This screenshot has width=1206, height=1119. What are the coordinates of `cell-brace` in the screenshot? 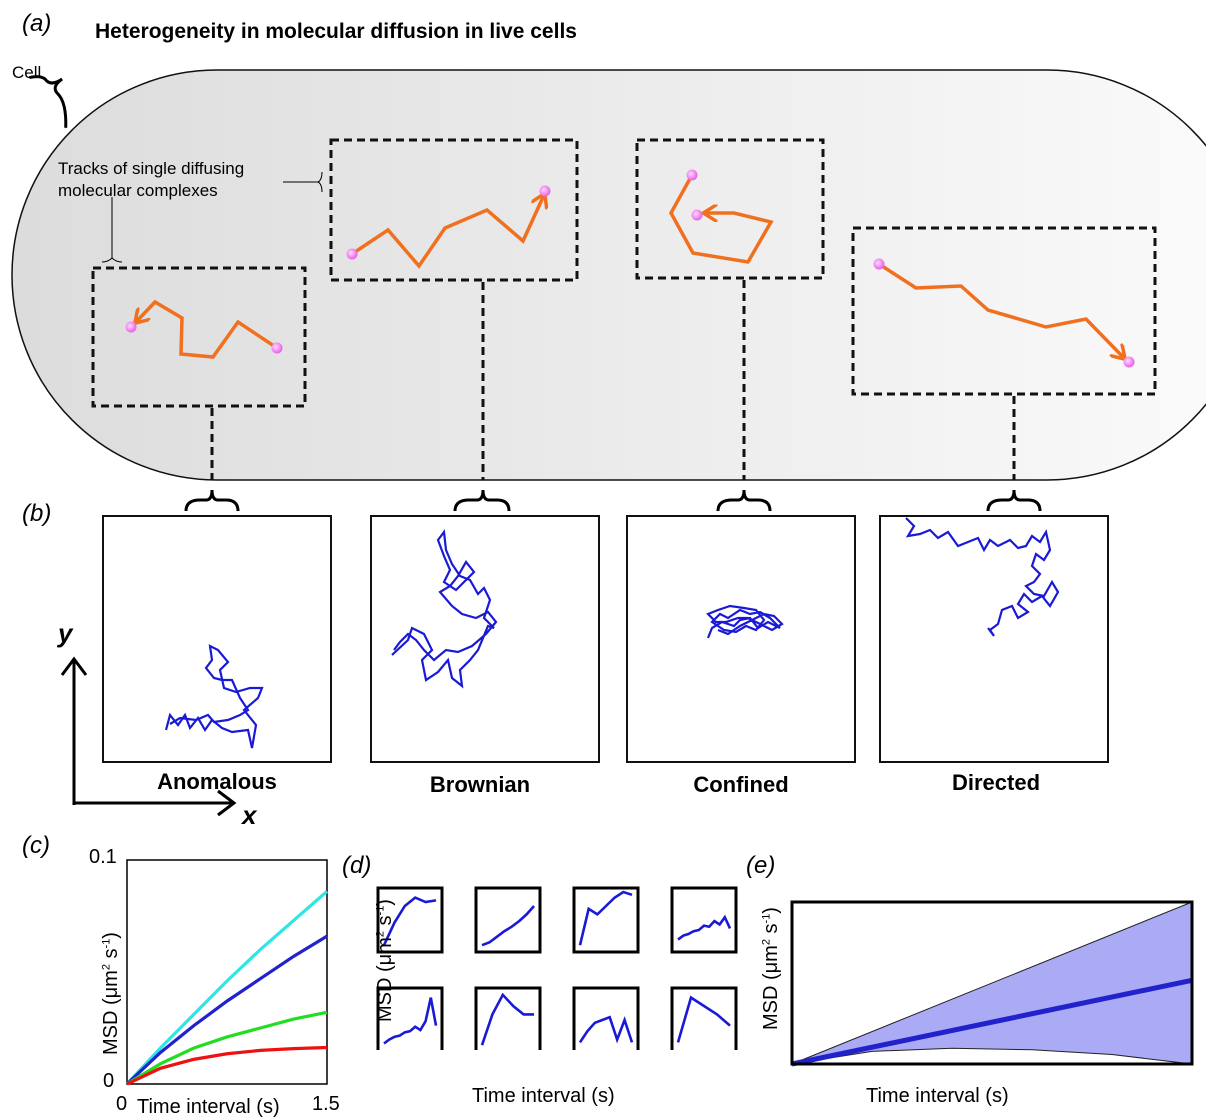 It's located at (48, 101).